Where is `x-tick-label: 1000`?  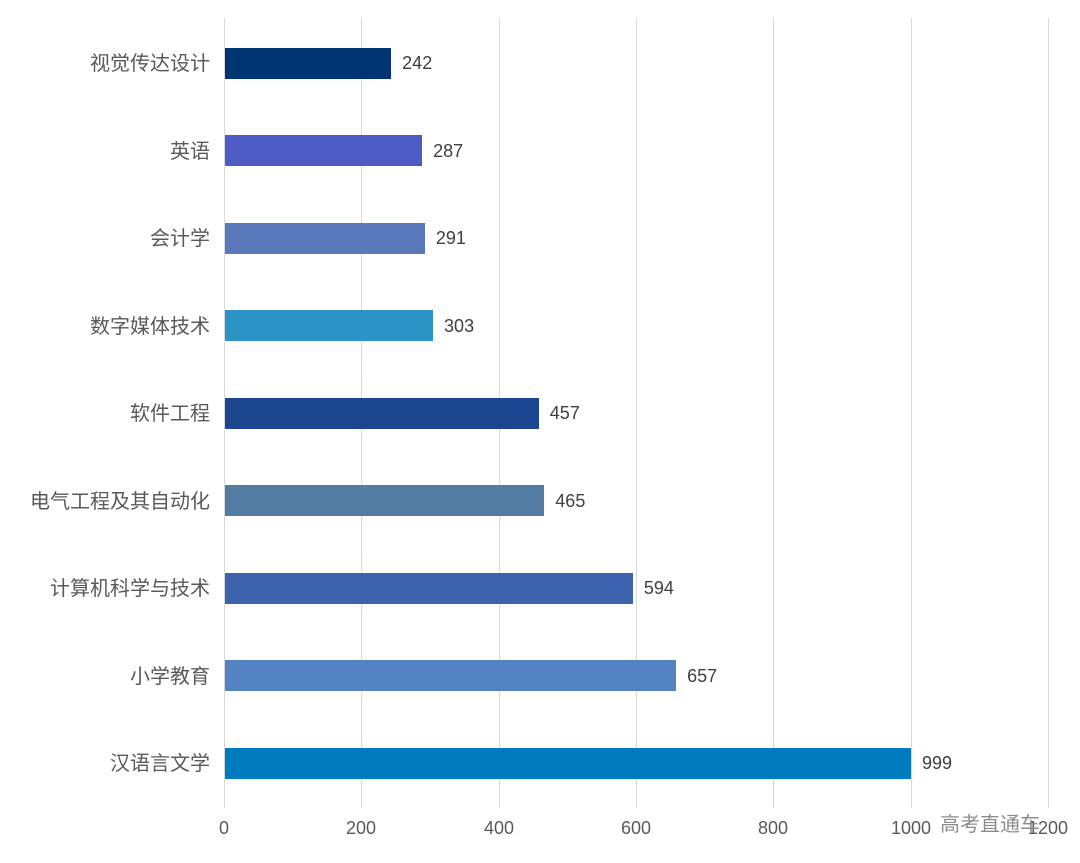 x-tick-label: 1000 is located at coordinates (911, 828).